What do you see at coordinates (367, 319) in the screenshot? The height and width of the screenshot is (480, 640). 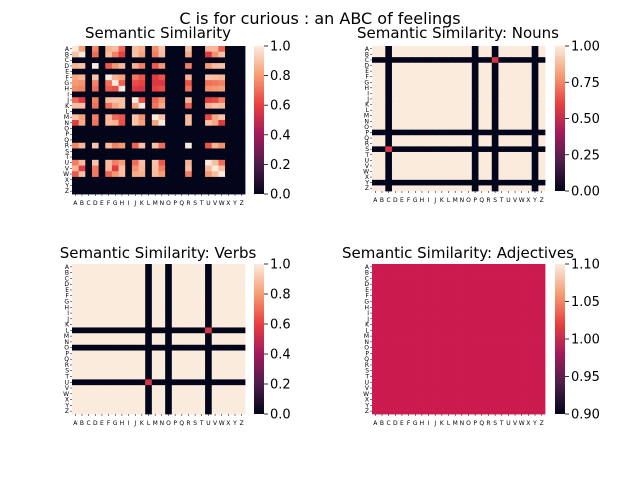 I see `y-tick-label: J` at bounding box center [367, 319].